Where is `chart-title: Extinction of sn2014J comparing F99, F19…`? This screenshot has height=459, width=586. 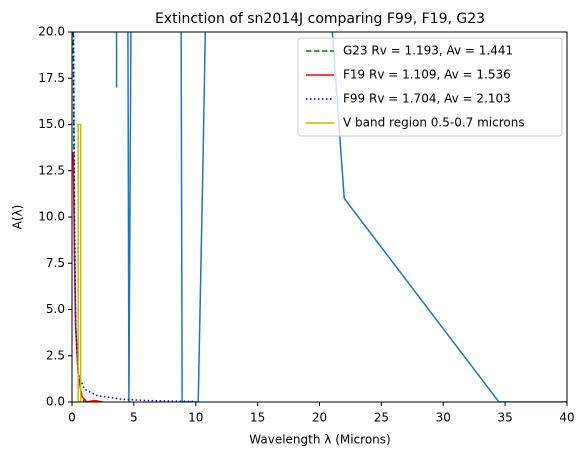
chart-title: Extinction of sn2014J comparing F99, F19… is located at coordinates (320, 19).